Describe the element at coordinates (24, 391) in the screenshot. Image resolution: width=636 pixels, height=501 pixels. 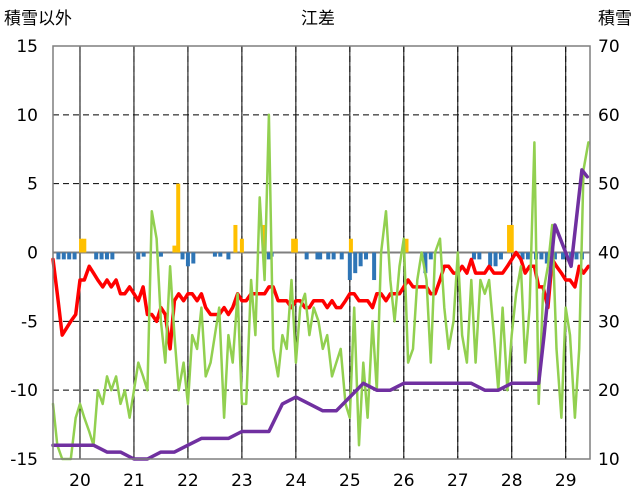
I see `left-tick-label: -10` at that location.